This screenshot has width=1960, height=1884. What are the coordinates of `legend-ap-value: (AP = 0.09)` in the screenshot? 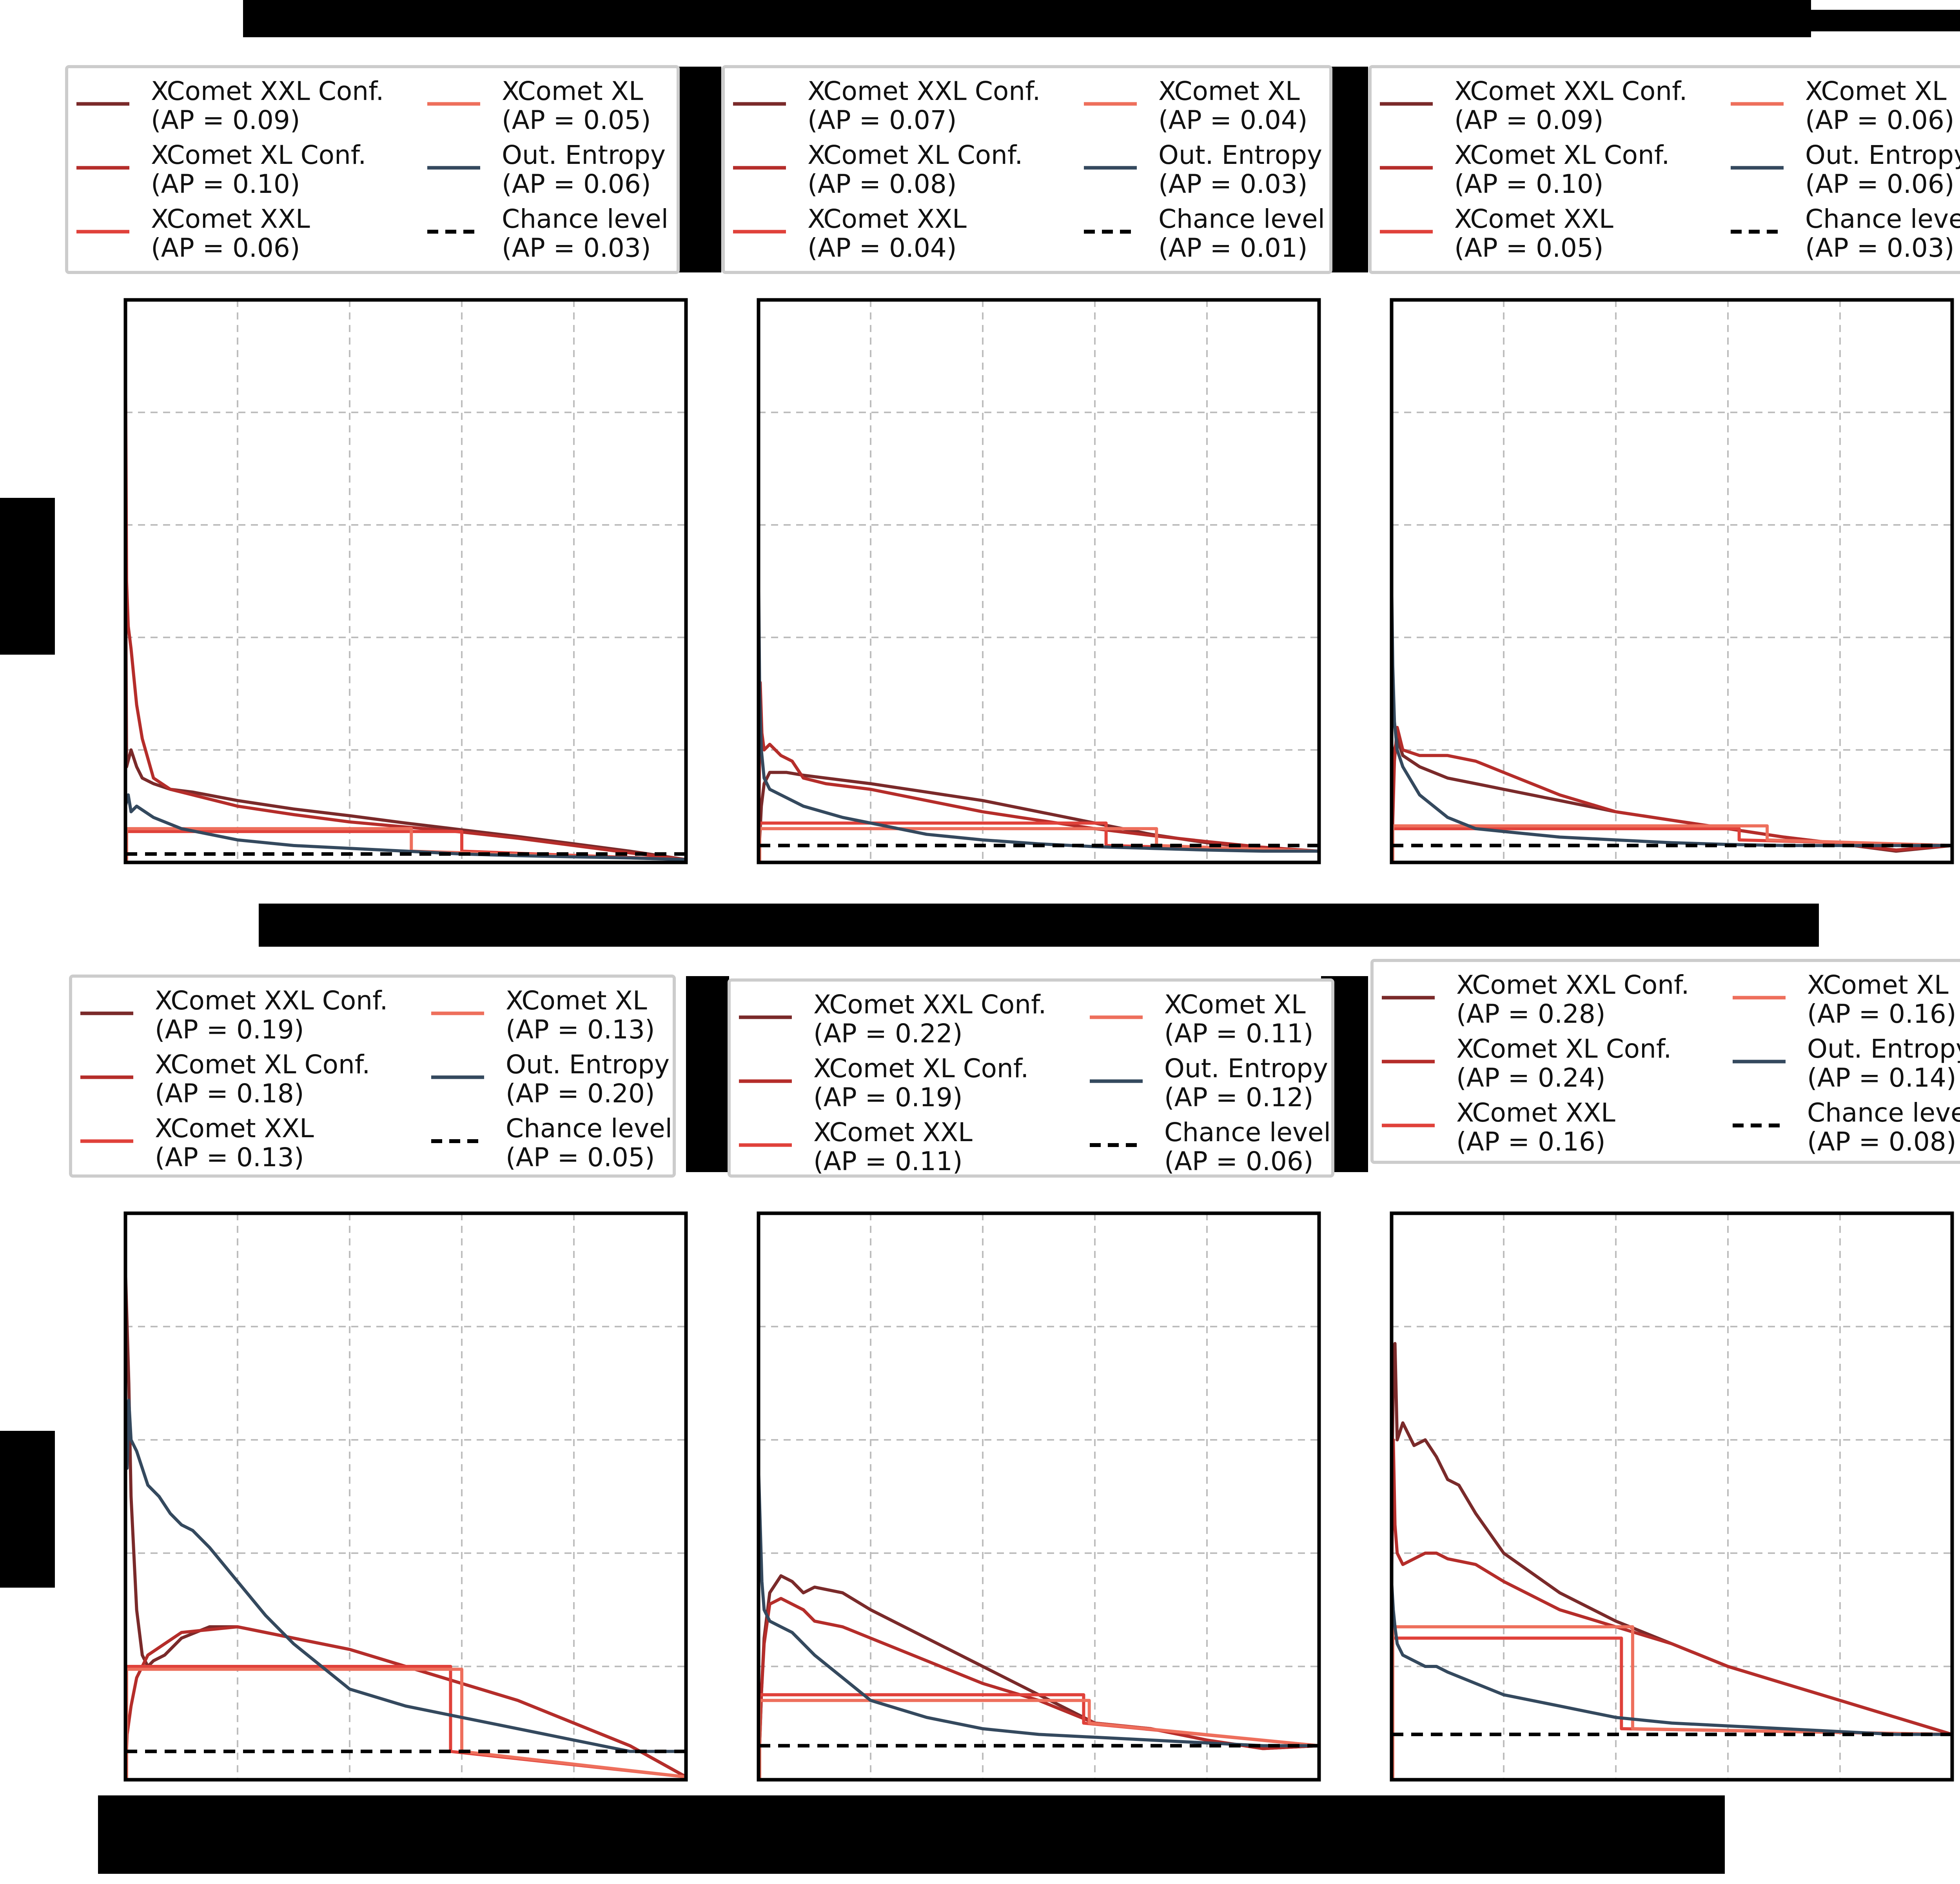 It's located at (1529, 120).